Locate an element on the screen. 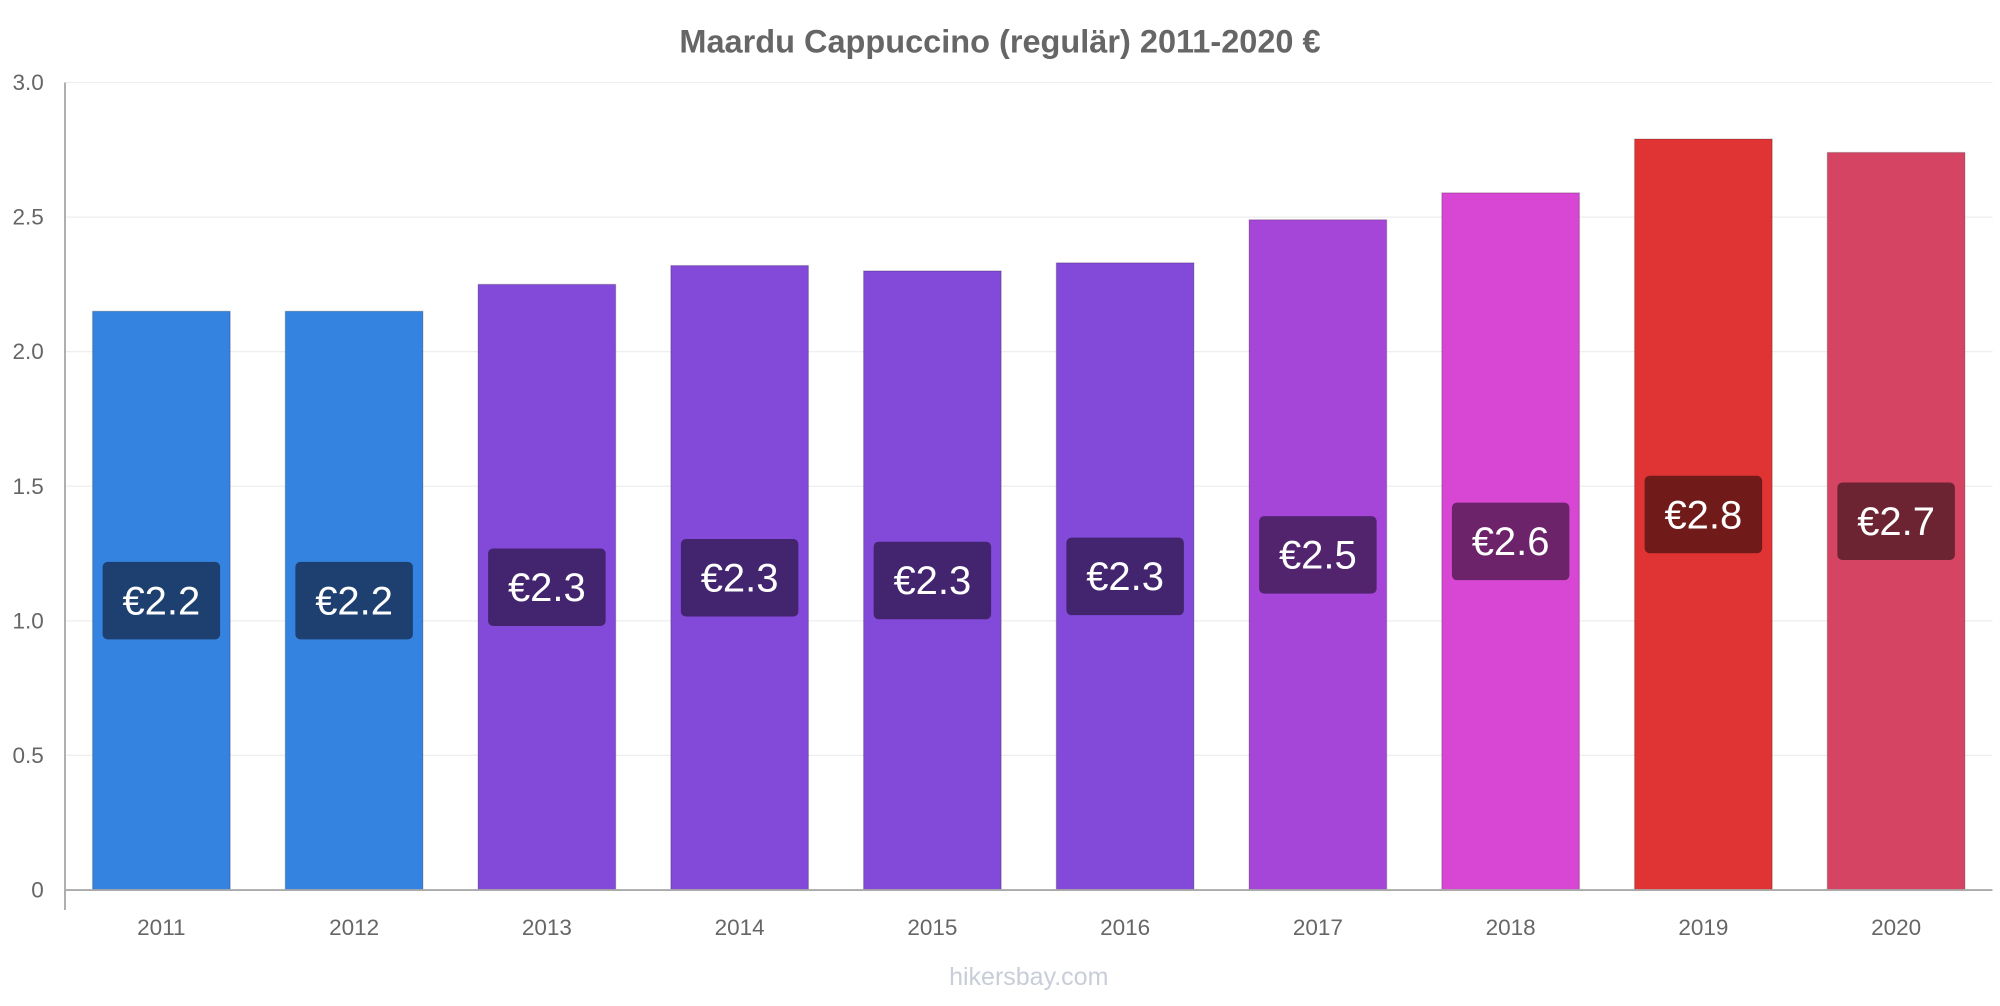  x-tick-label: 2017 is located at coordinates (1318, 927).